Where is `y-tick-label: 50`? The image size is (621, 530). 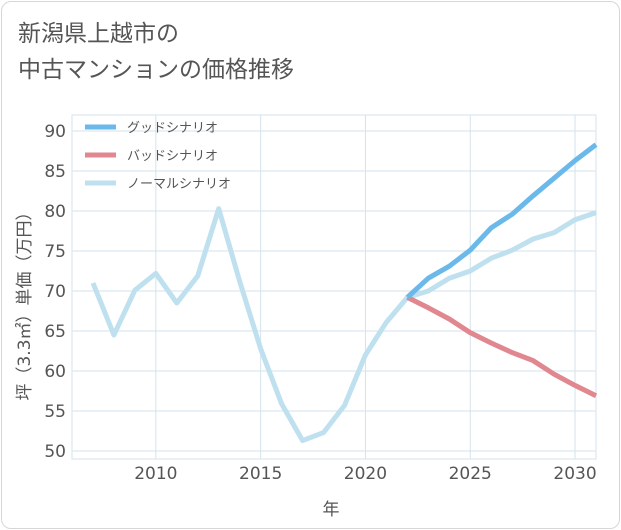 y-tick-label: 50 is located at coordinates (55, 452).